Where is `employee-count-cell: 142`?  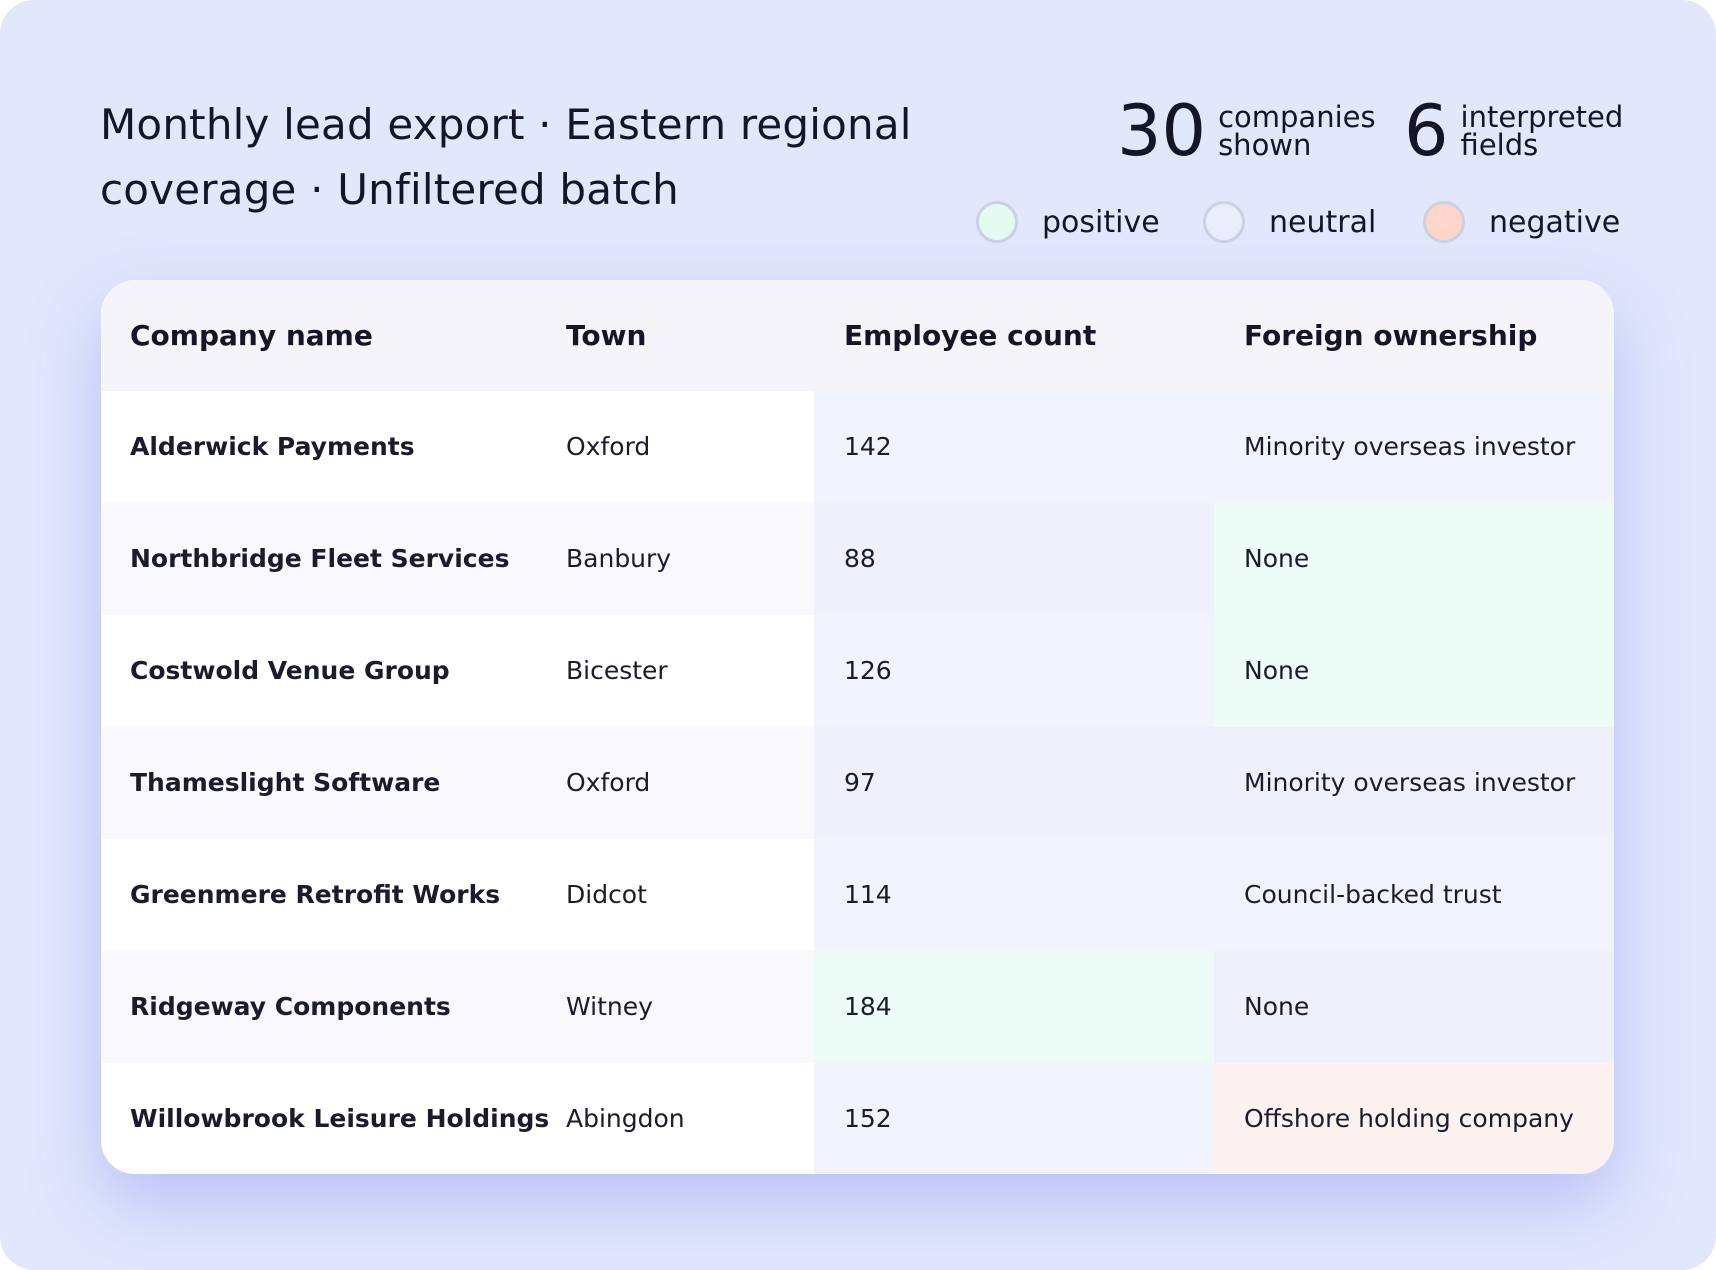 employee-count-cell: 142 is located at coordinates (868, 446).